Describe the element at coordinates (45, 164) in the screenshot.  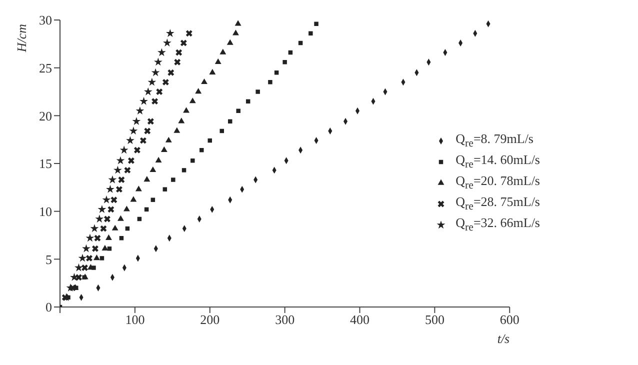
I see `y-tick-label: 15` at that location.